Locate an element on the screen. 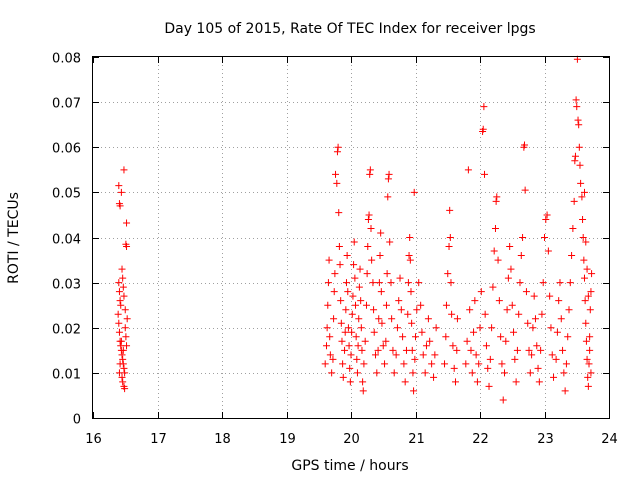 The image size is (640, 480). y-tick-label: 0.01 is located at coordinates (66, 375).